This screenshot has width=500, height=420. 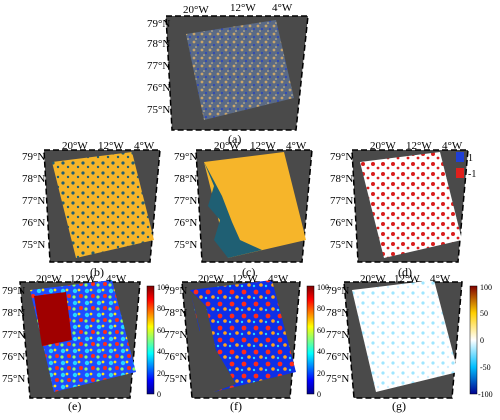 I want to click on panel-a-lat-label: 75°N, so click(x=158, y=110).